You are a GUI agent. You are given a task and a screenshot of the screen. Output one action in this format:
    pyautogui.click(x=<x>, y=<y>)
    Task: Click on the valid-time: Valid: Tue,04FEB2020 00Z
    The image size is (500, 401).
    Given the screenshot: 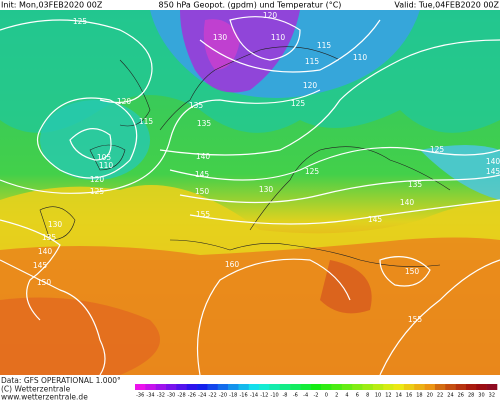 What is the action you would take?
    pyautogui.click(x=446, y=5)
    